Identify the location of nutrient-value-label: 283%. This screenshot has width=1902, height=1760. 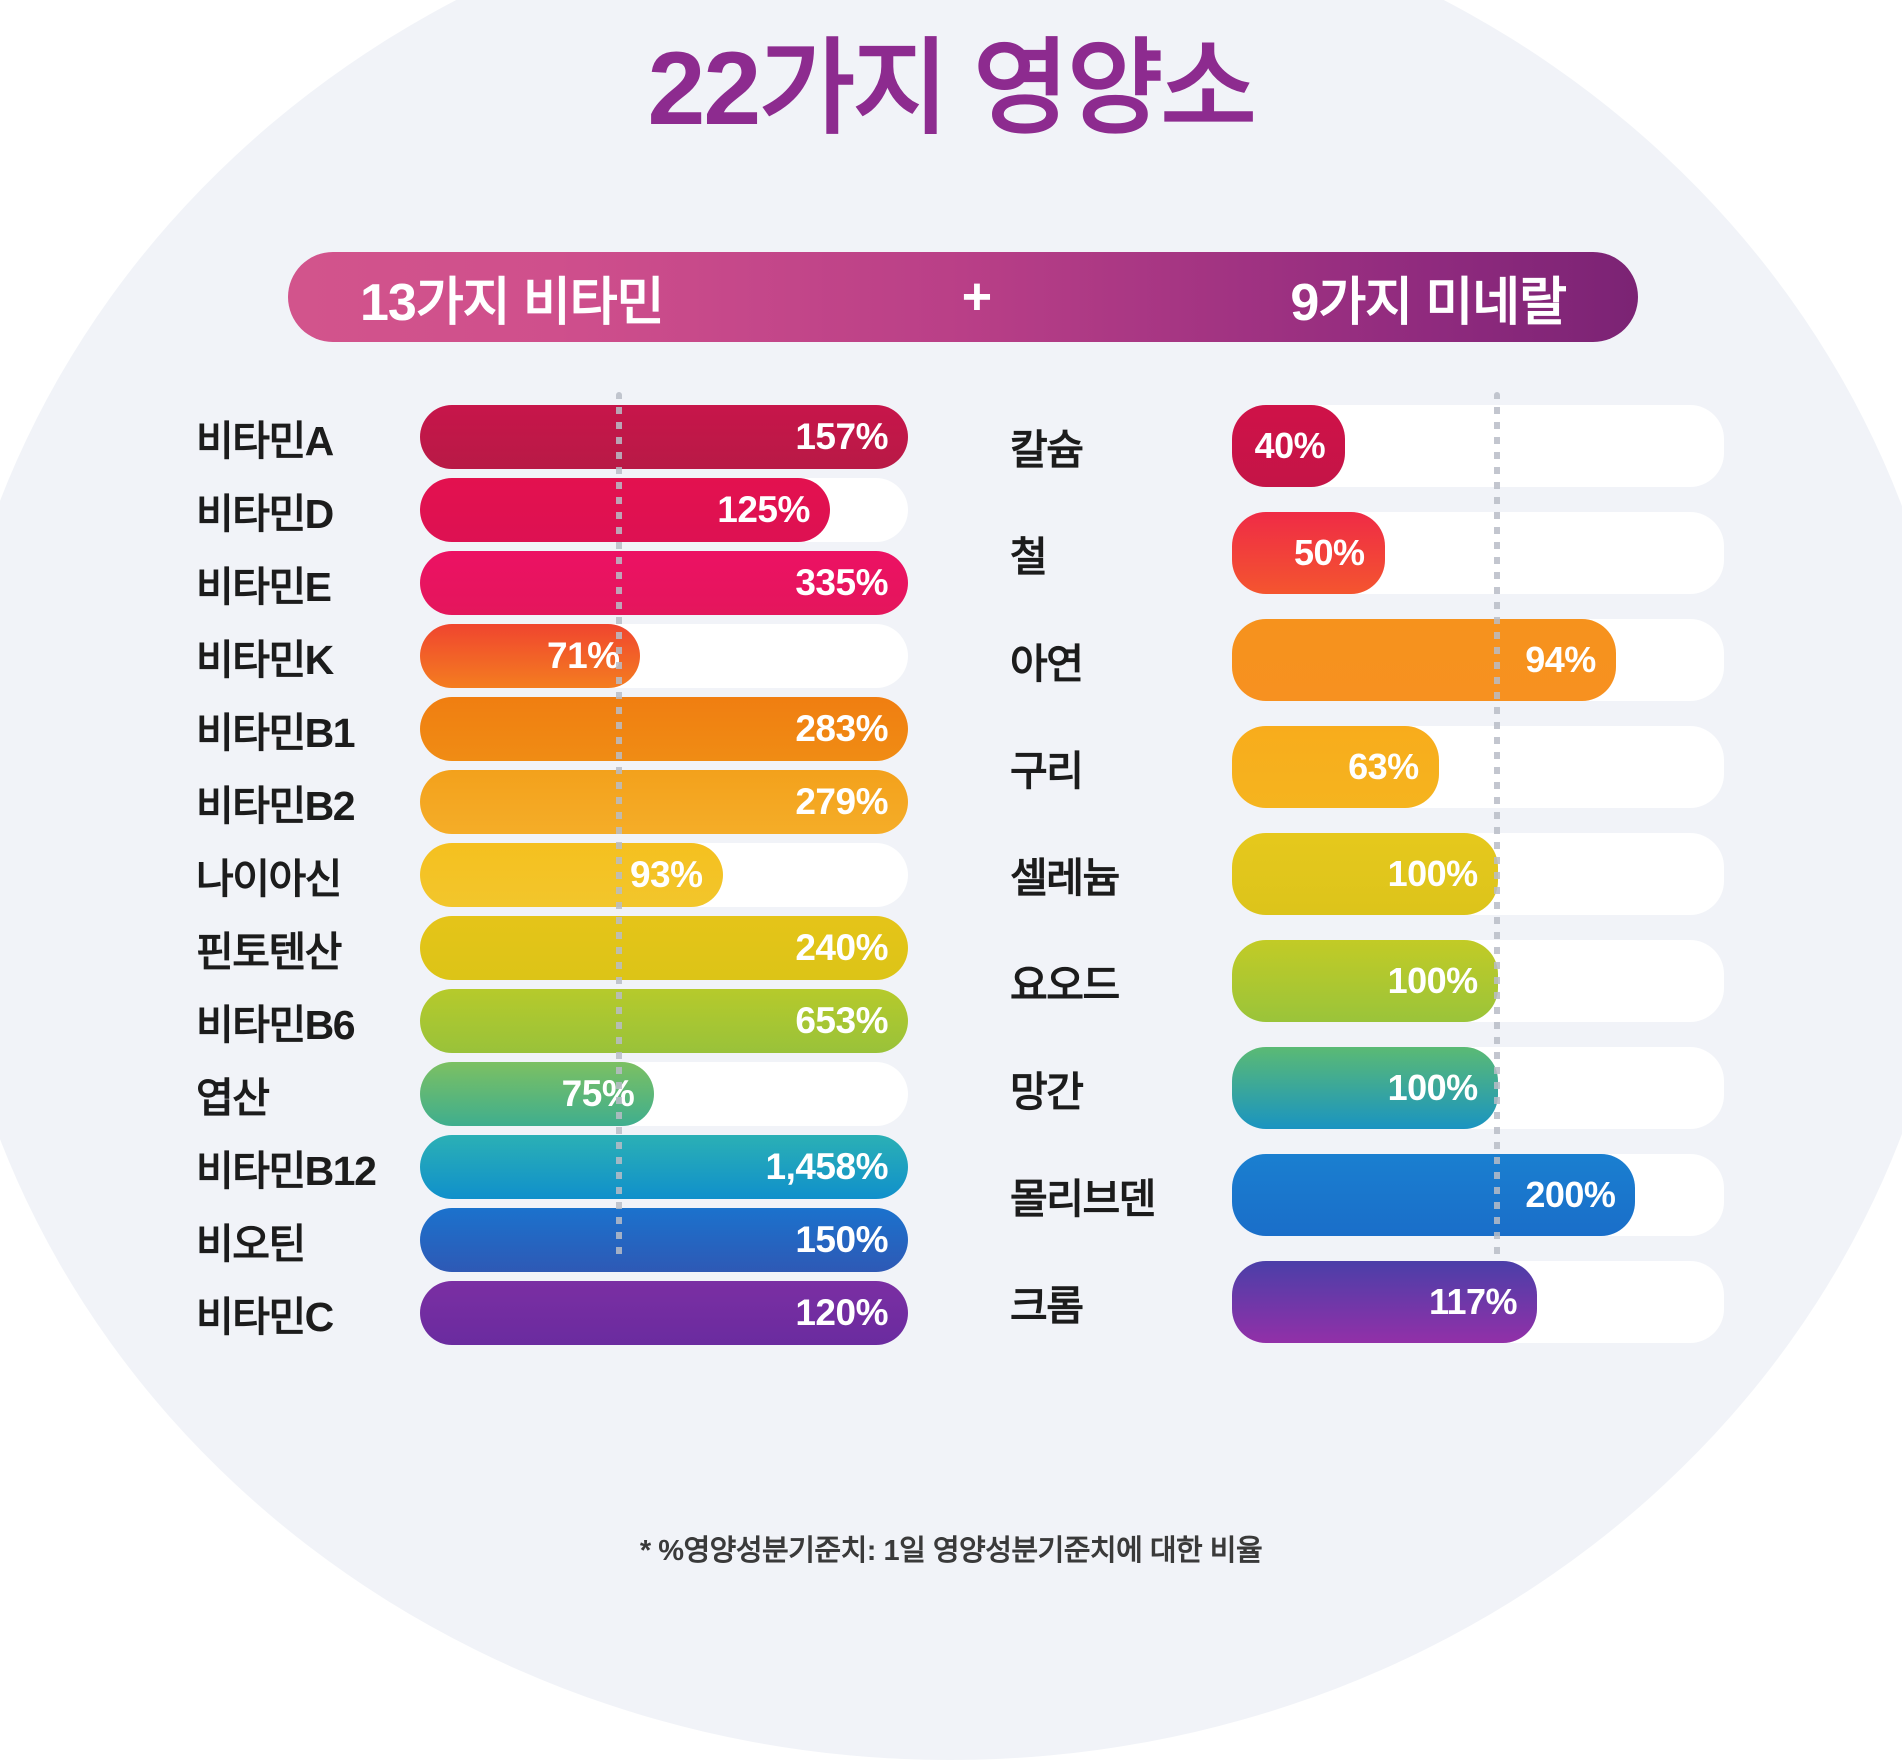
(841, 728).